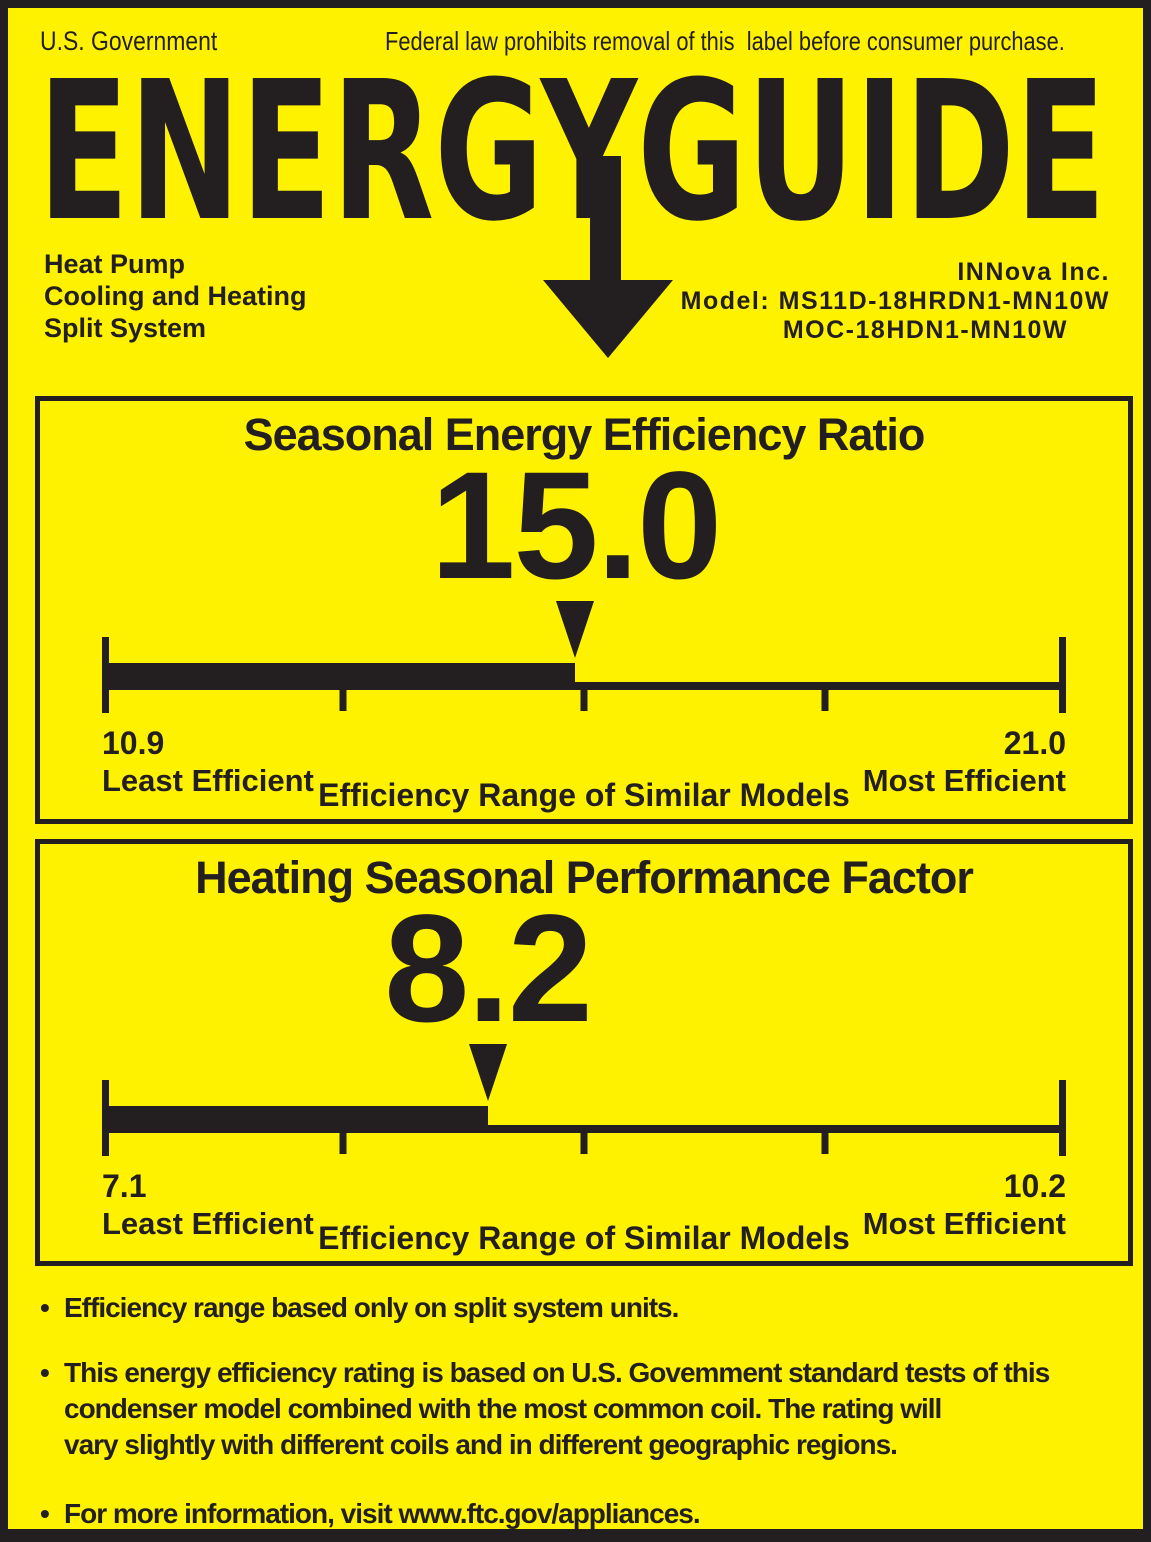 The width and height of the screenshot is (1151, 1542). I want to click on hspf-marker-triangle-icon, so click(487, 1072).